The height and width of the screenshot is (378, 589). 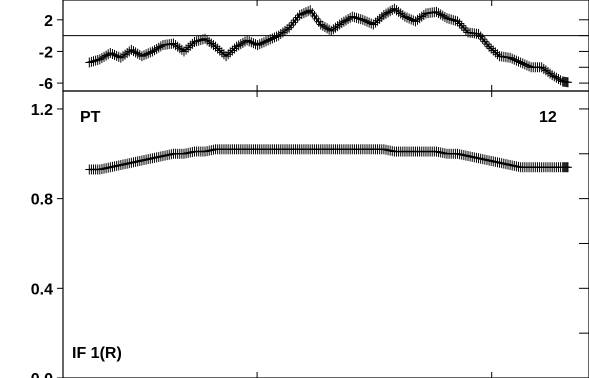 I want to click on y-tick-label: 0.0, so click(x=42, y=374).